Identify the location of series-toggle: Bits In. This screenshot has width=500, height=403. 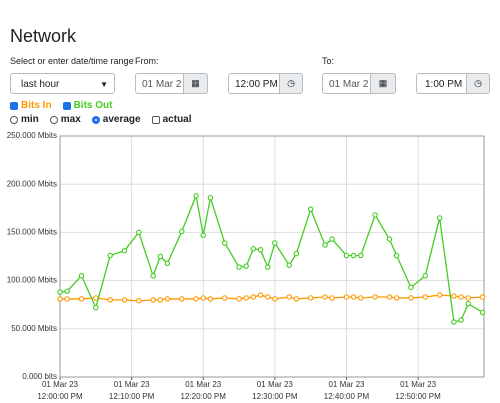
(31, 105).